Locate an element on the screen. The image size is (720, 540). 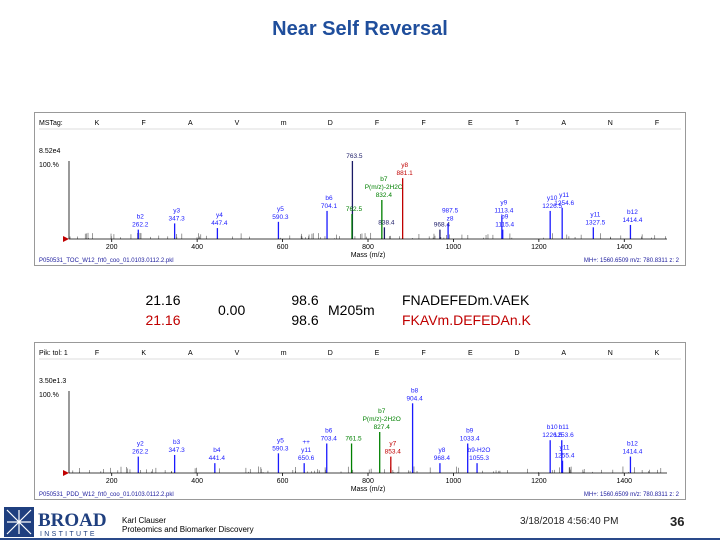
x-tick-label: 1200 is located at coordinates (539, 481).